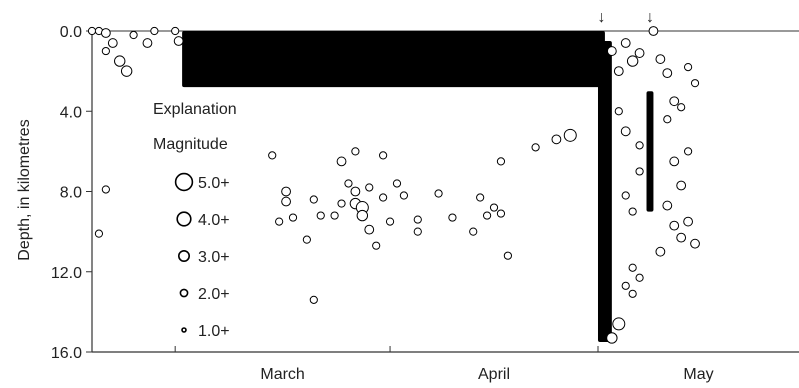 This screenshot has width=799, height=388. Describe the element at coordinates (214, 183) in the screenshot. I see `legend-label: 5.0+` at that location.